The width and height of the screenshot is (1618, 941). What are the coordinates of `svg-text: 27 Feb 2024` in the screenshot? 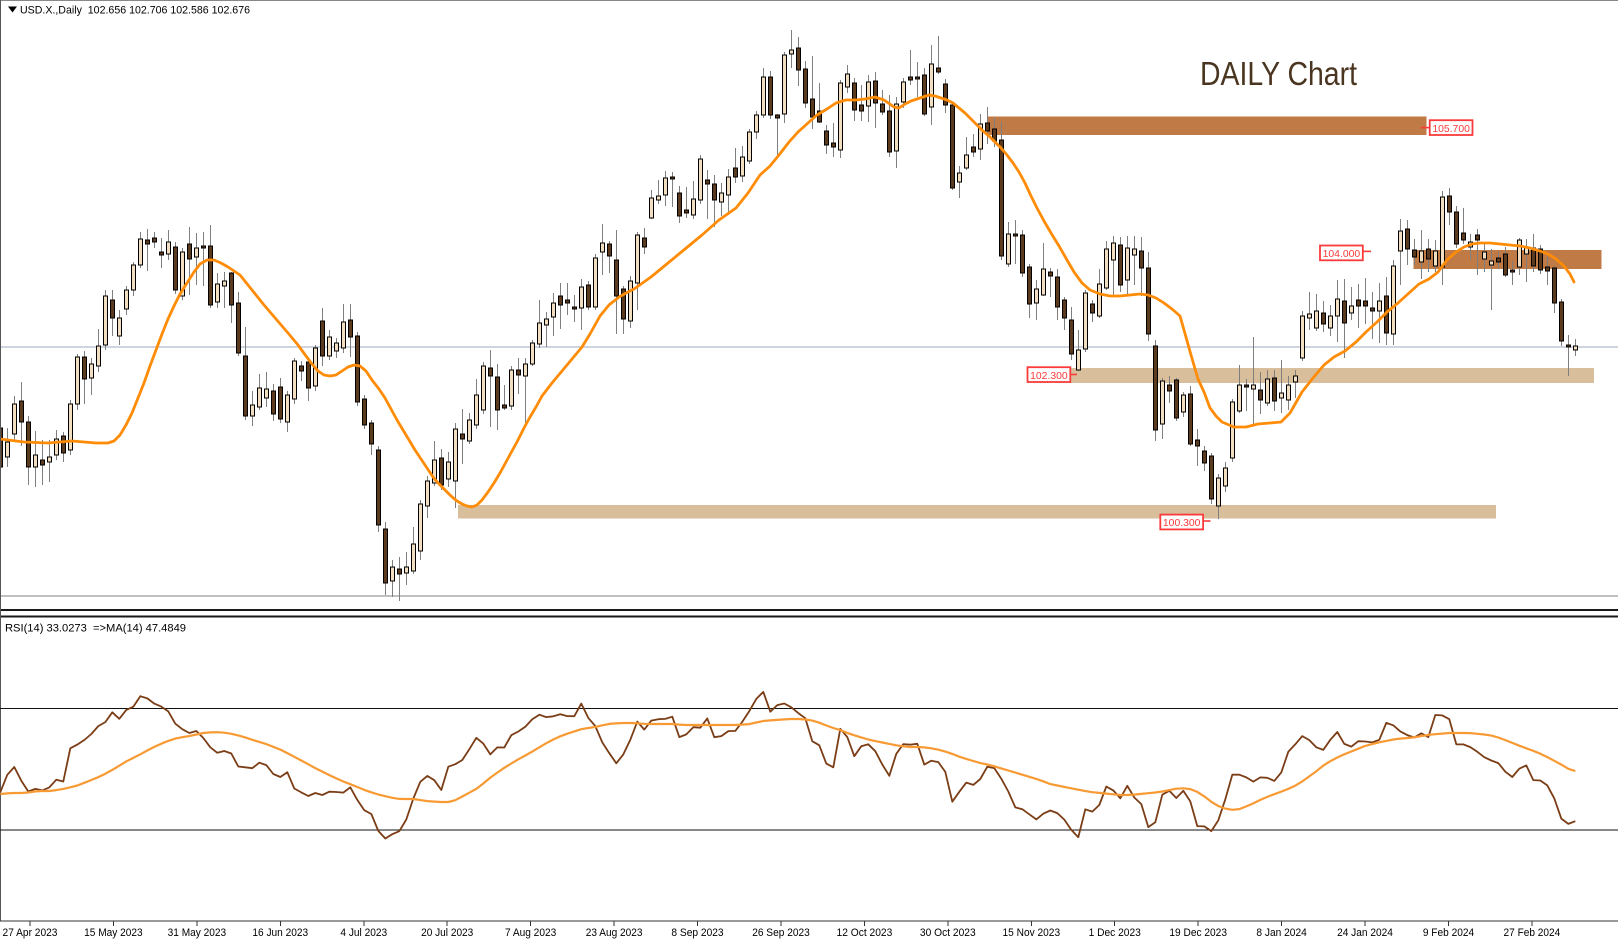 It's located at (1532, 933).